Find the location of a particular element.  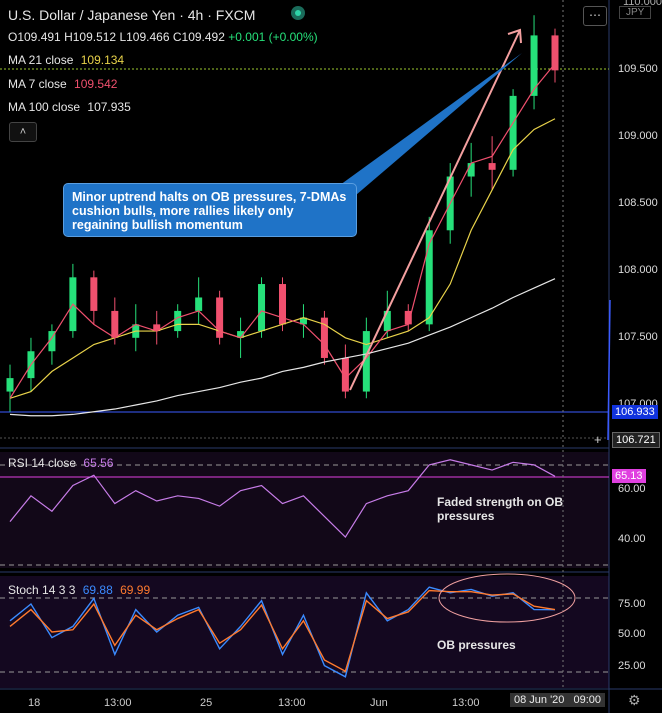

stoch-series is located at coordinates (282, 632).